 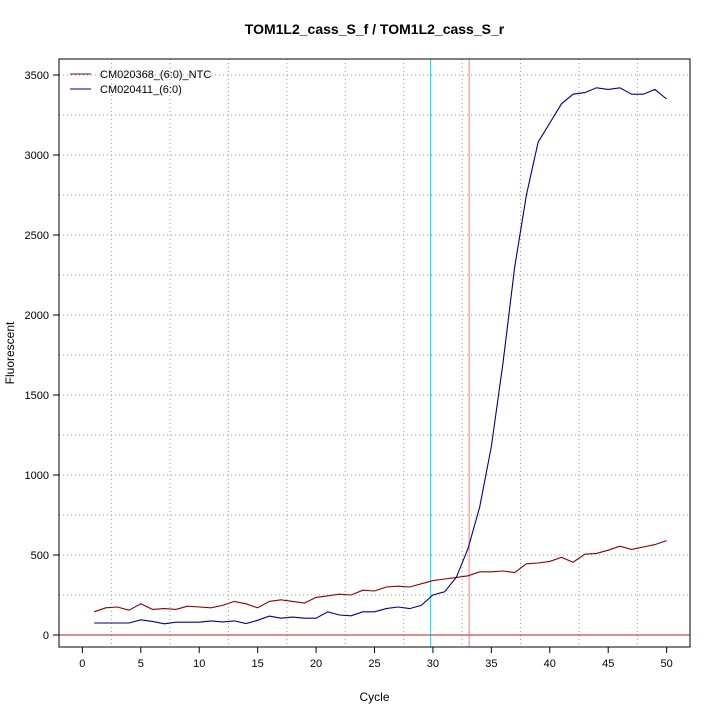 I want to click on y-tick-label: 1500, so click(x=37, y=396).